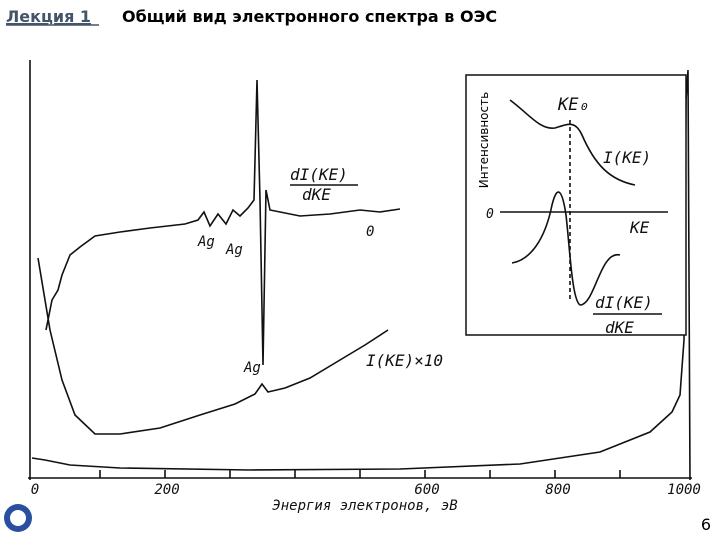 The width and height of the screenshot is (720, 540). I want to click on x-tick-label: 600, so click(426, 490).